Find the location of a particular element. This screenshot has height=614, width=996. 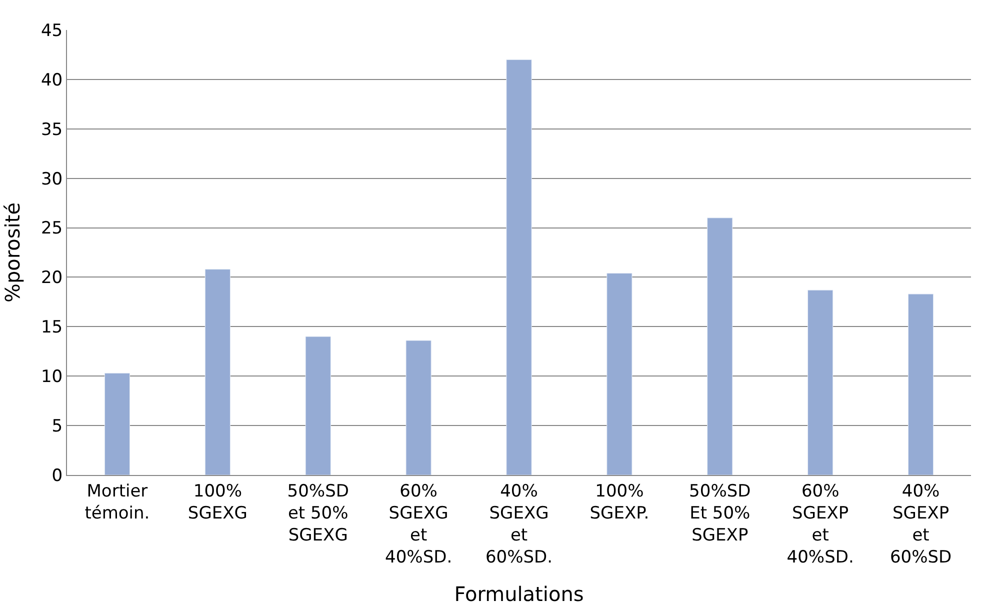

y-tick-label: 25 is located at coordinates (51, 228).